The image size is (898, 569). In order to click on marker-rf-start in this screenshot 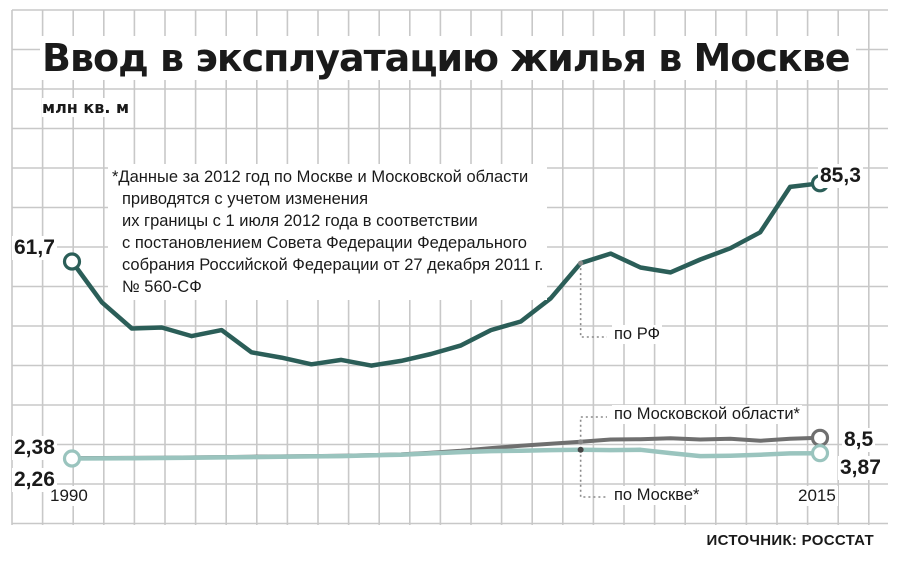, I will do `click(72, 261)`.